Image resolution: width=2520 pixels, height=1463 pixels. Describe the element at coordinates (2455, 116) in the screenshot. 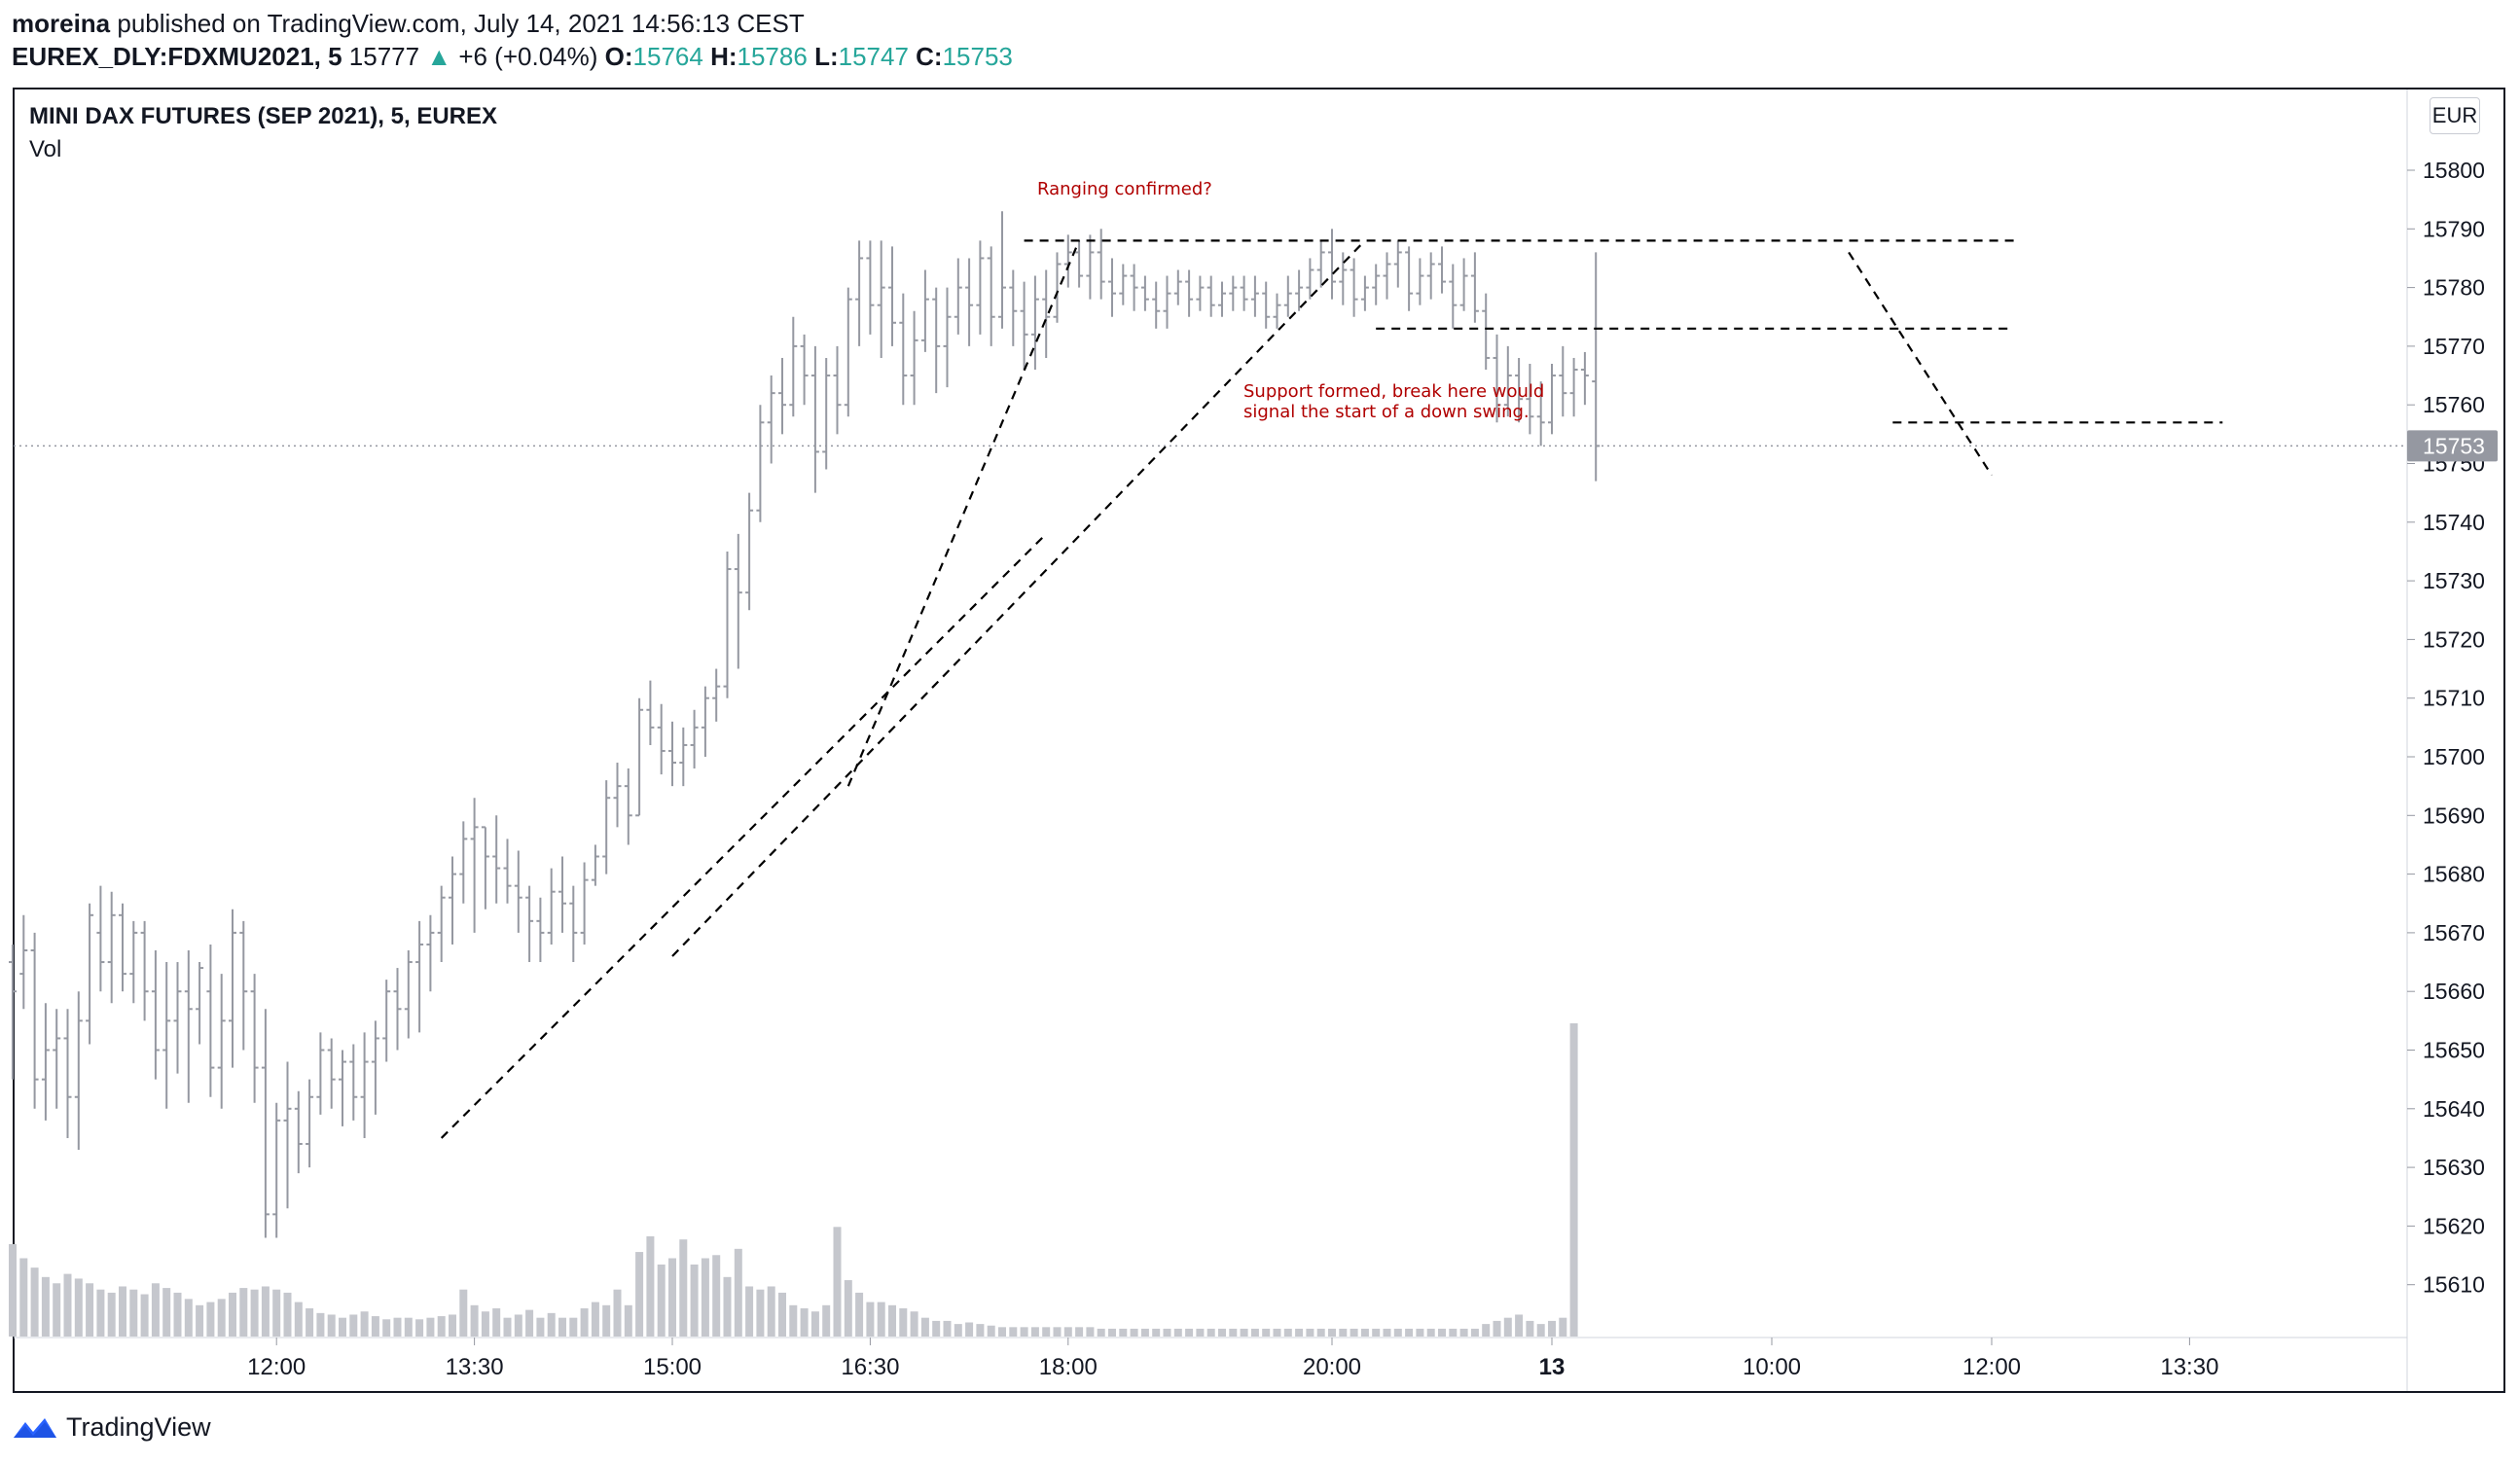

I see `currency-button: EUR` at that location.